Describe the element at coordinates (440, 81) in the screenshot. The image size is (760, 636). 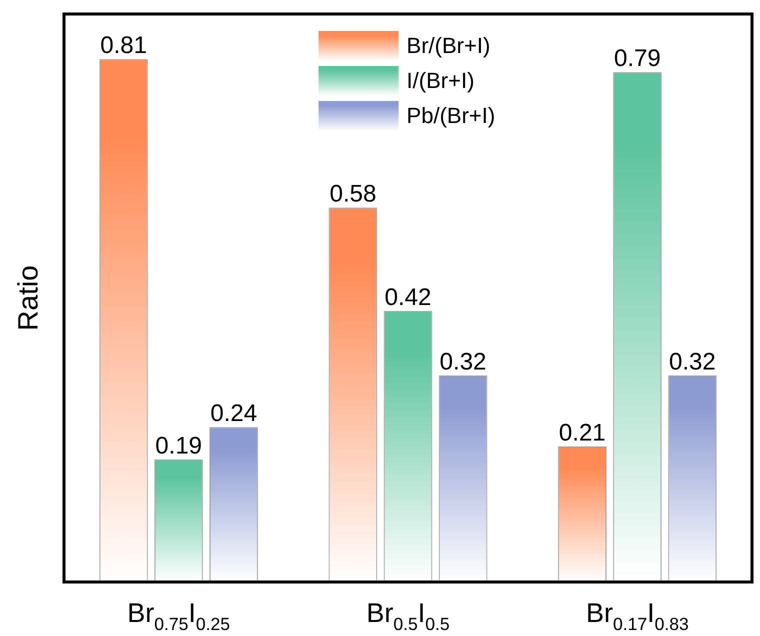
I see `legend-label: I/(Br+I)` at that location.